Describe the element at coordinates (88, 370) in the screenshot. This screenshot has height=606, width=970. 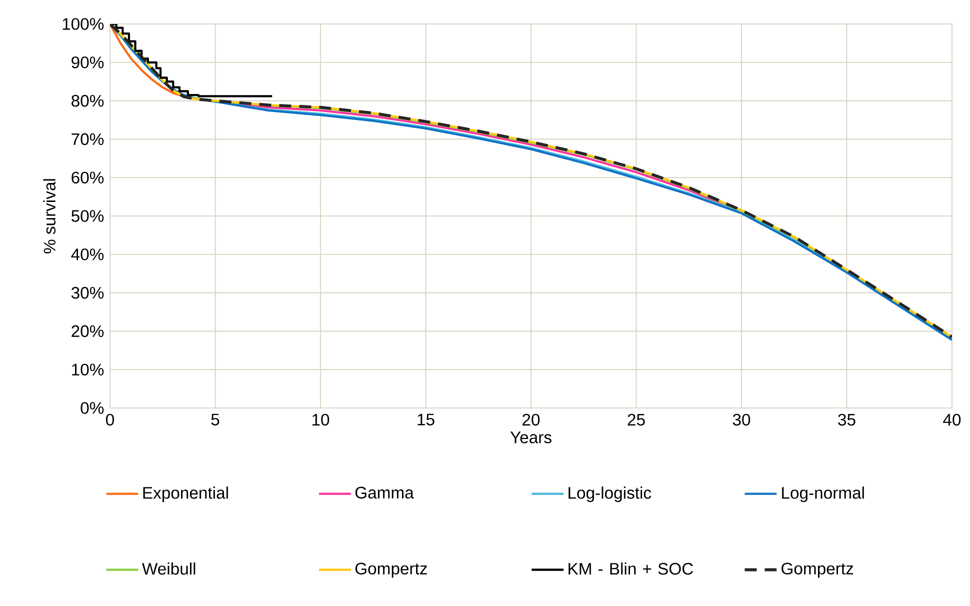
I see `y-tick-label: 10%` at that location.